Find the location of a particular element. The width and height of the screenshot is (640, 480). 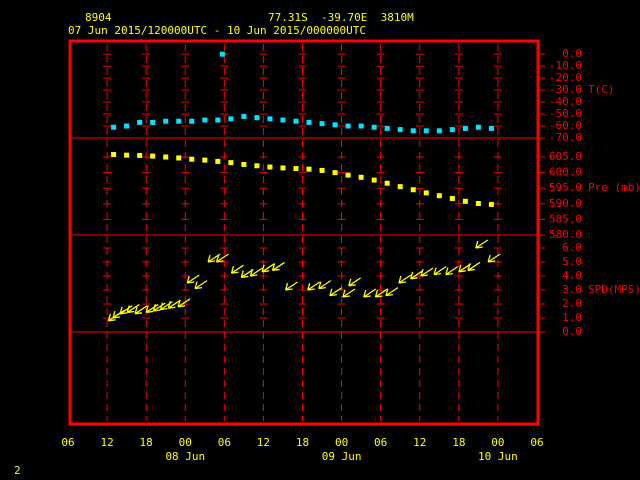

y-tick-label: 2.0 is located at coordinates (572, 303).